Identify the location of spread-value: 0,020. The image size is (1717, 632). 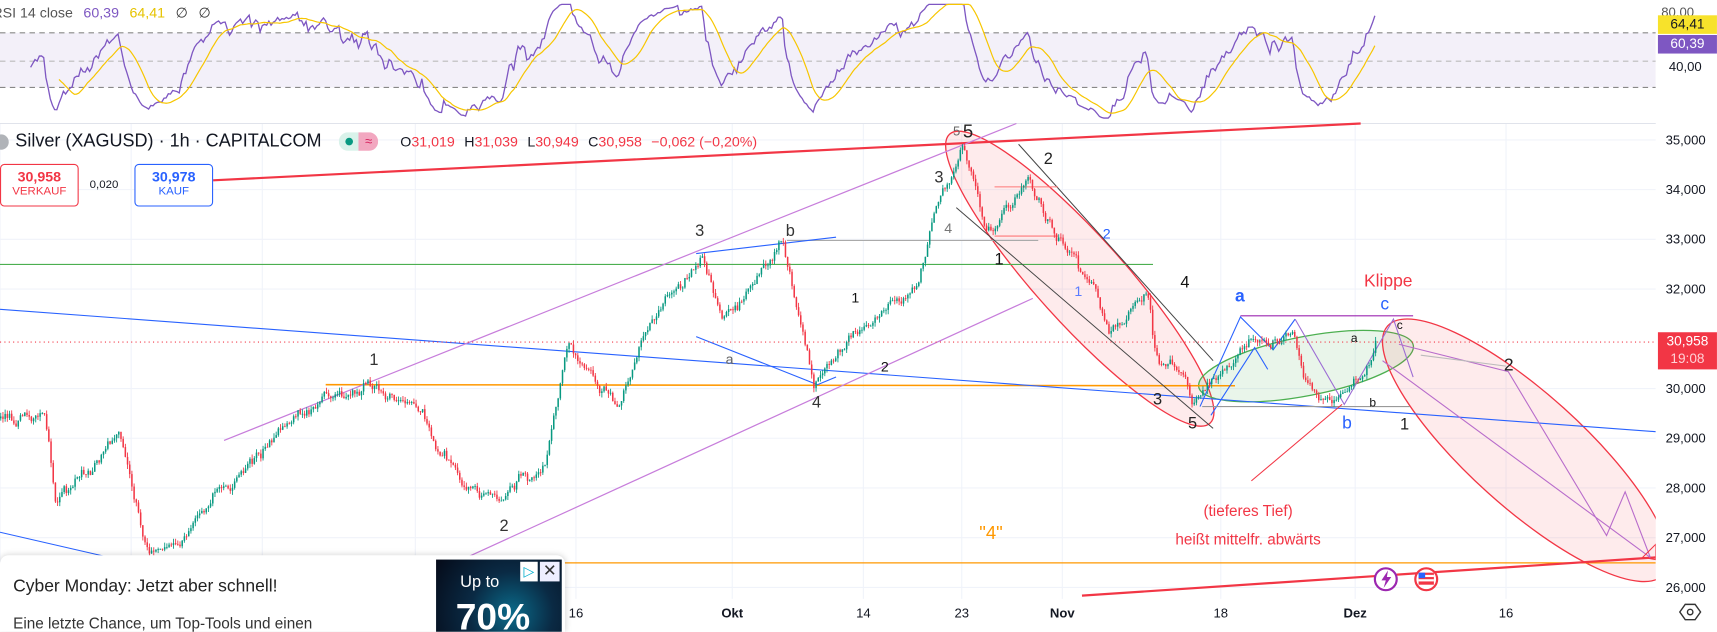
(104, 185).